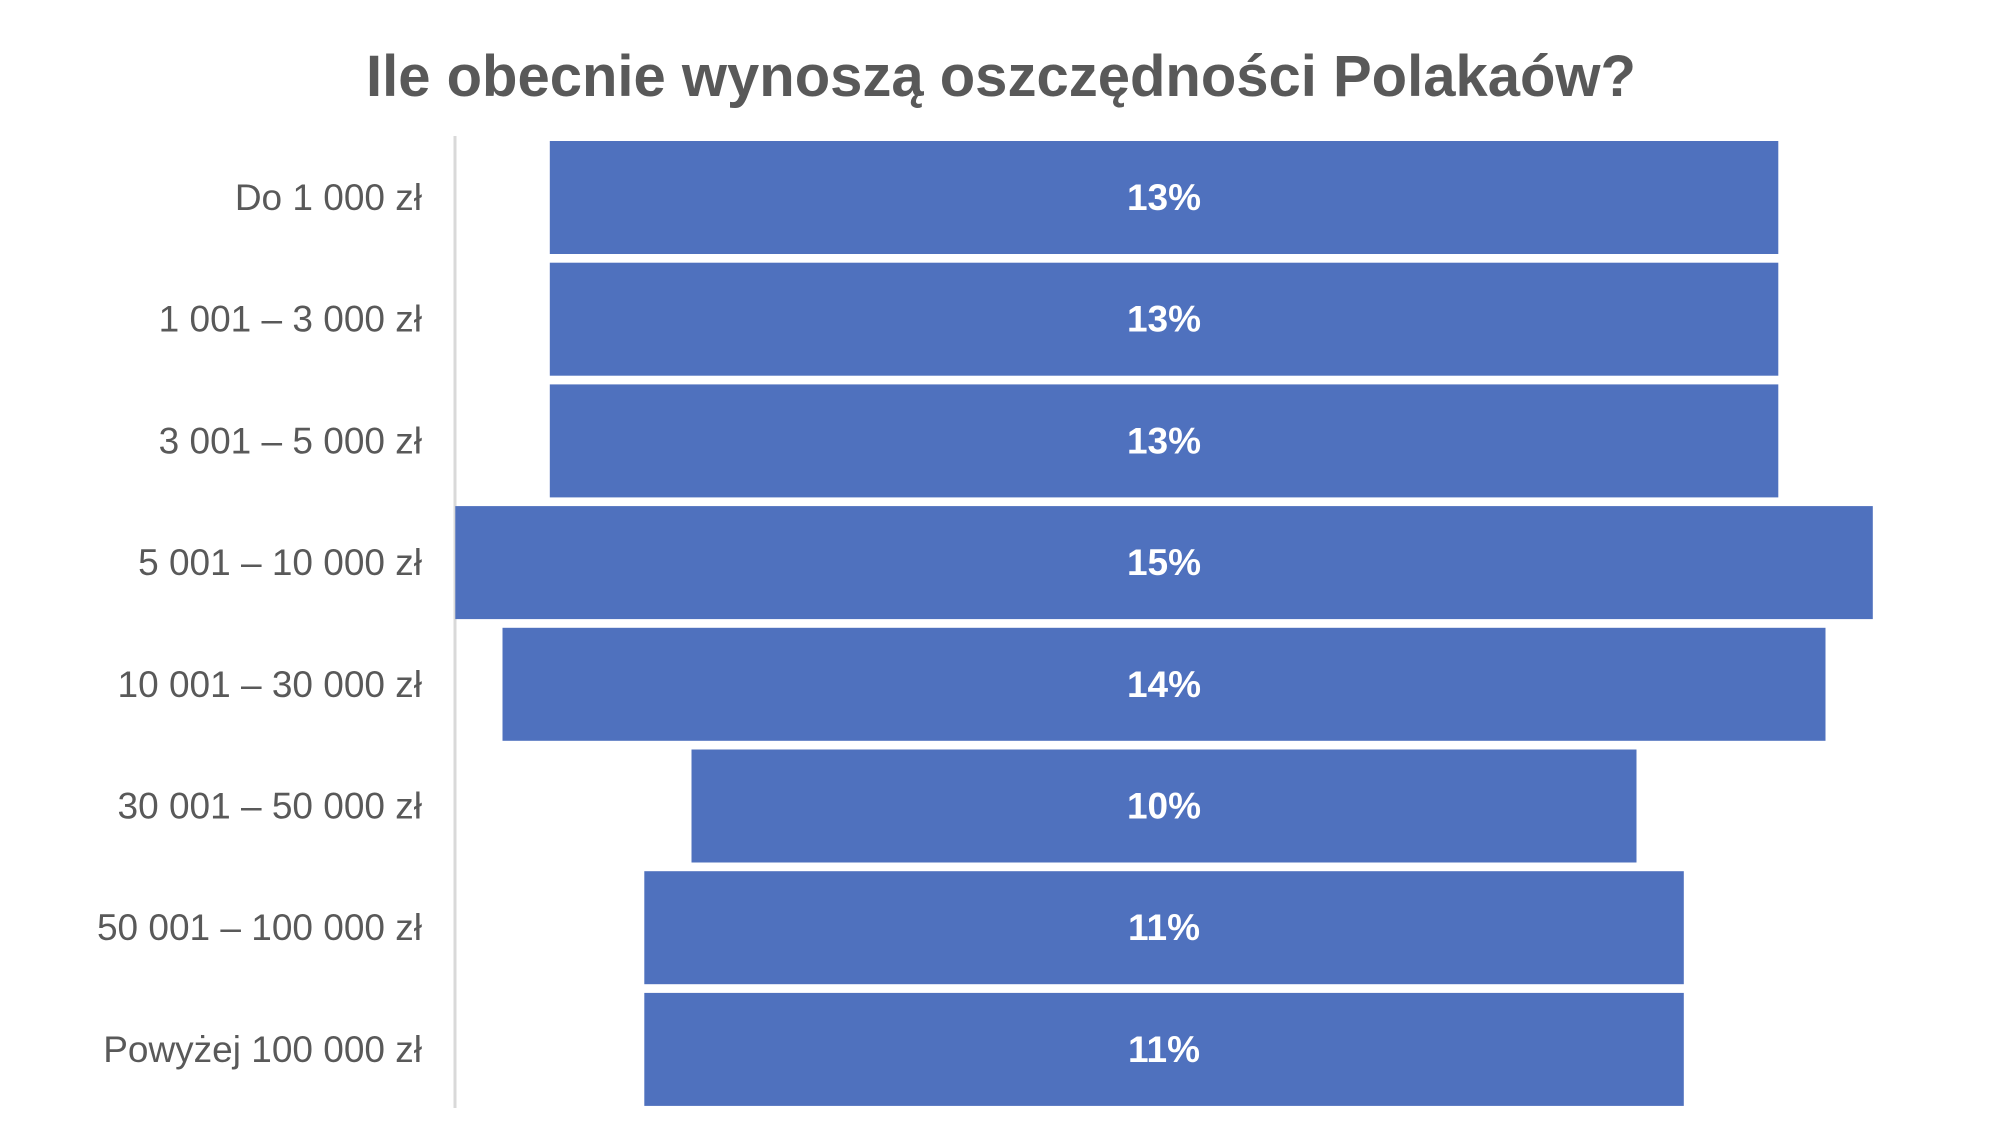 This screenshot has height=1146, width=2002. Describe the element at coordinates (280, 562) in the screenshot. I see `category-label: 5 001 – 10 000 zł` at that location.